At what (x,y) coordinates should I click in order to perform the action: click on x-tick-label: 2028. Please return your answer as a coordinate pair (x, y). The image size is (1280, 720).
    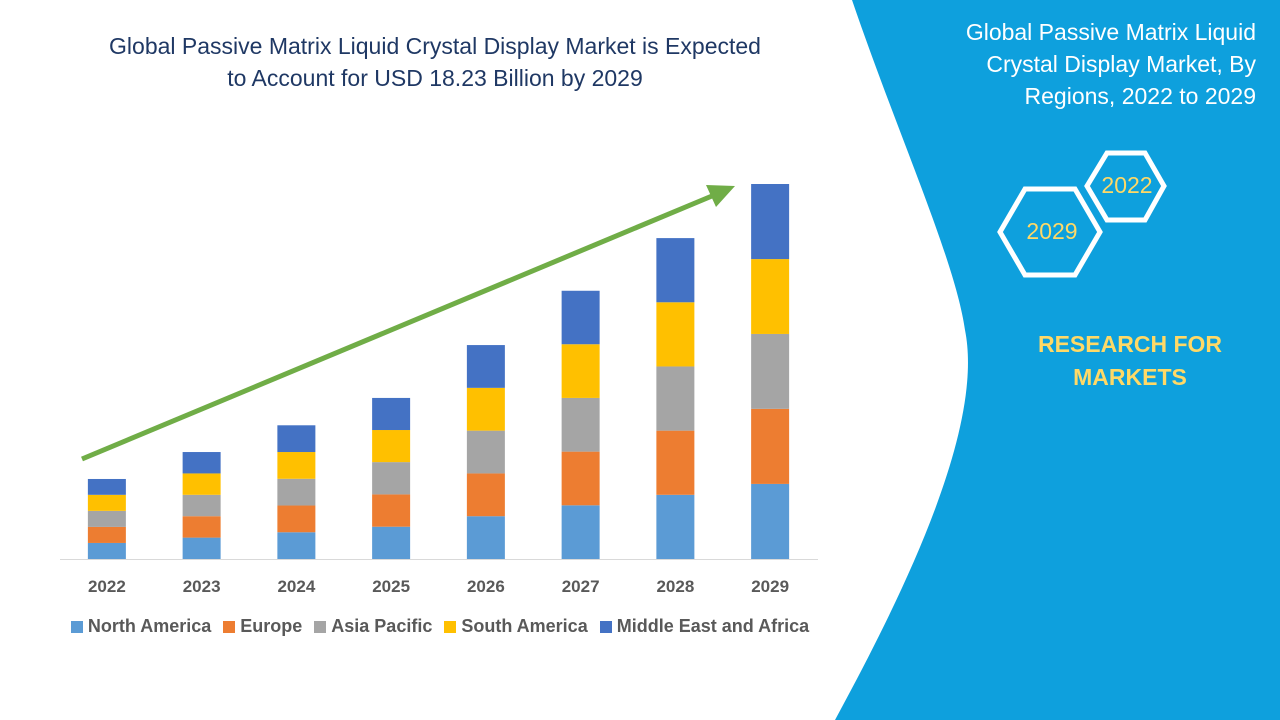
    Looking at the image, I should click on (675, 586).